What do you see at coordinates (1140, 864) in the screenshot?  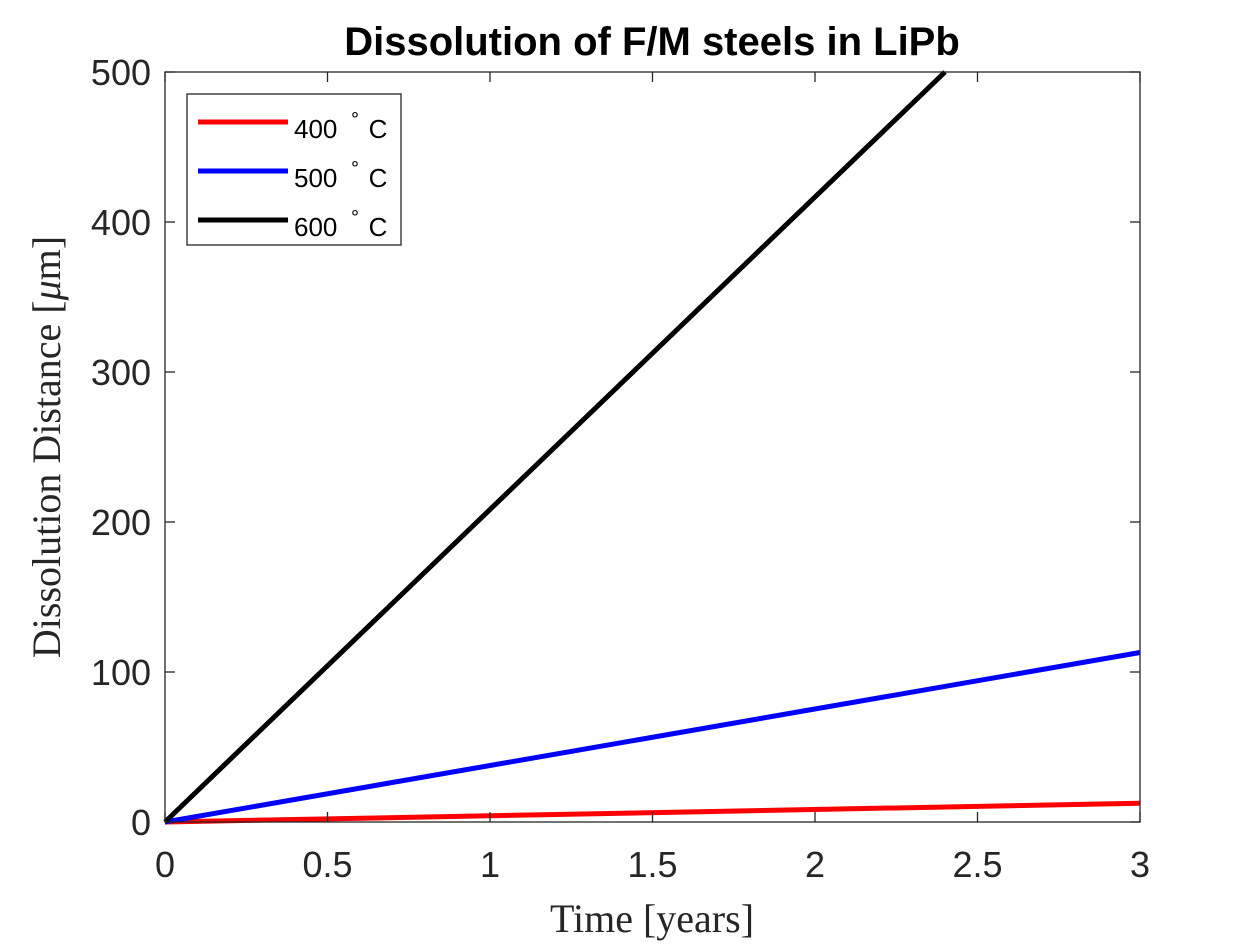 I see `x-tick-label: 3` at bounding box center [1140, 864].